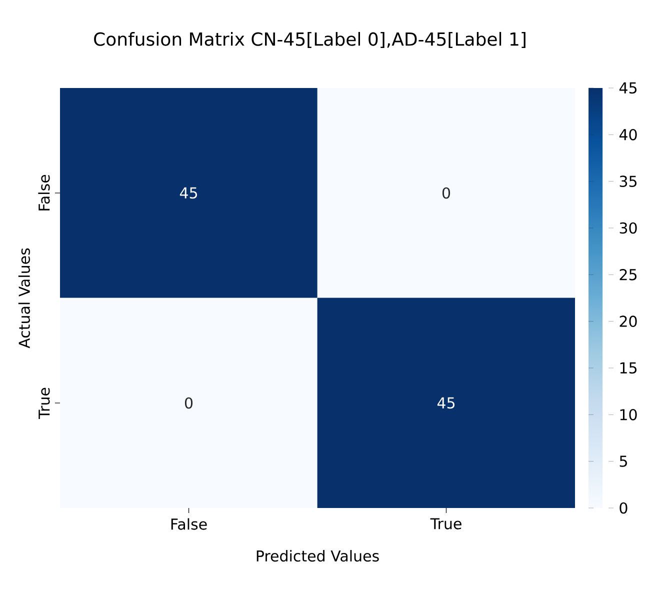 The width and height of the screenshot is (670, 593). Describe the element at coordinates (628, 274) in the screenshot. I see `color-bar-label: 25` at that location.